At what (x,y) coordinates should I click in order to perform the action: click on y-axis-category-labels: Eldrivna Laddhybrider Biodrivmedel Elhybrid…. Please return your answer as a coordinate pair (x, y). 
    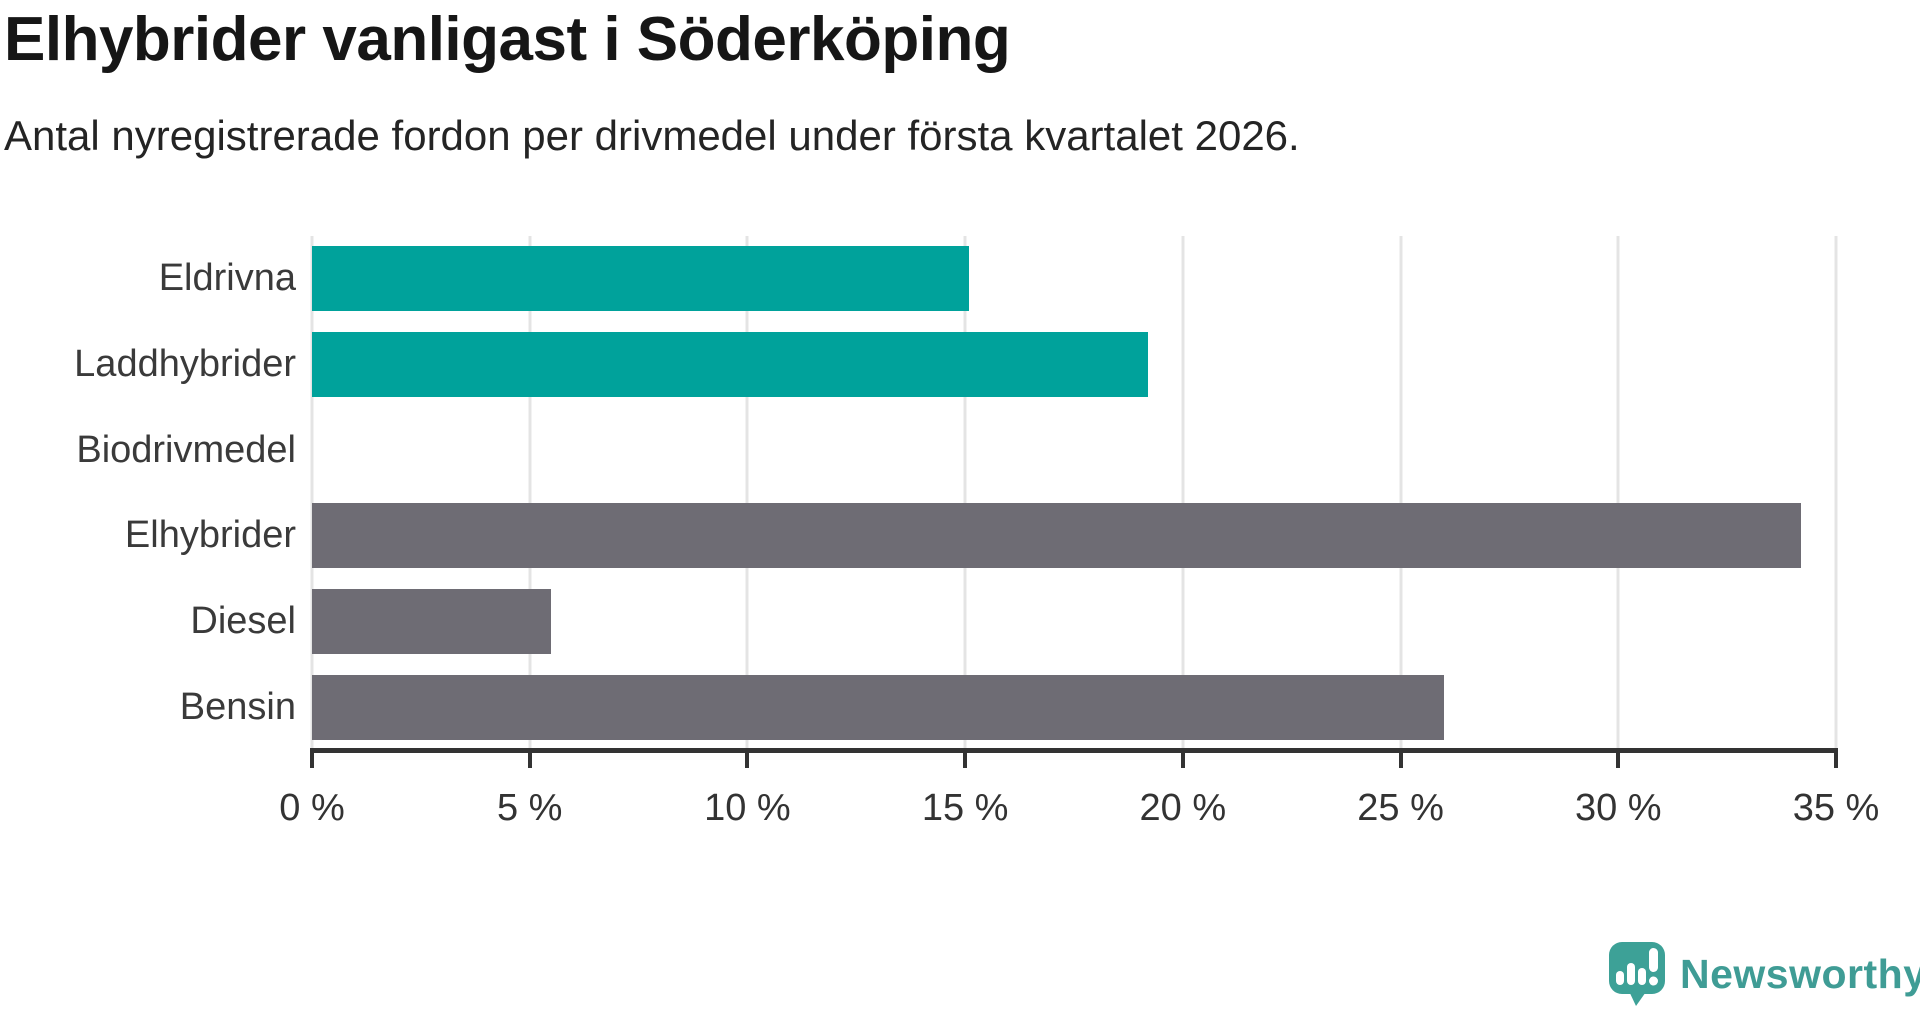
    Looking at the image, I should click on (148, 493).